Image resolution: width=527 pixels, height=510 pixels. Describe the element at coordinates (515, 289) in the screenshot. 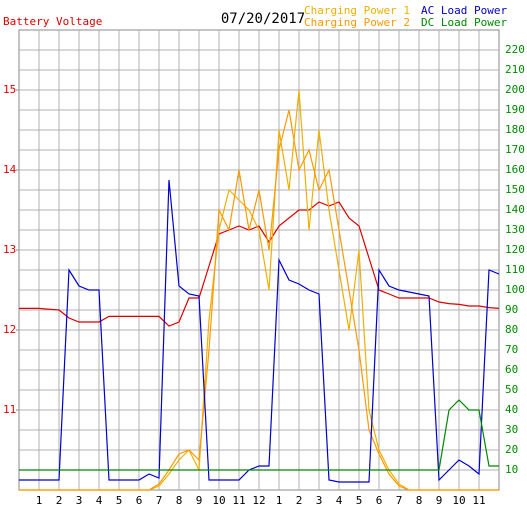

I see `y2-tick-label: 100` at that location.